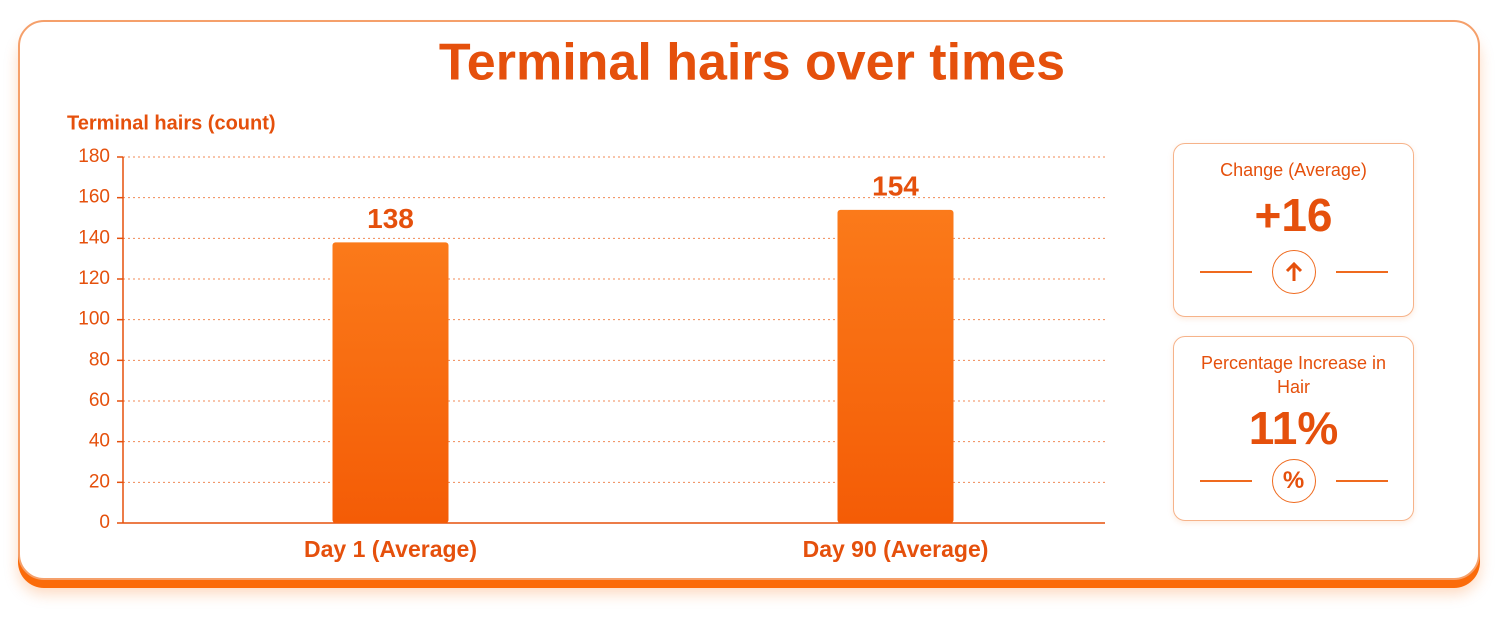  I want to click on card-title: Percentage Increase in Hair, so click(1293, 375).